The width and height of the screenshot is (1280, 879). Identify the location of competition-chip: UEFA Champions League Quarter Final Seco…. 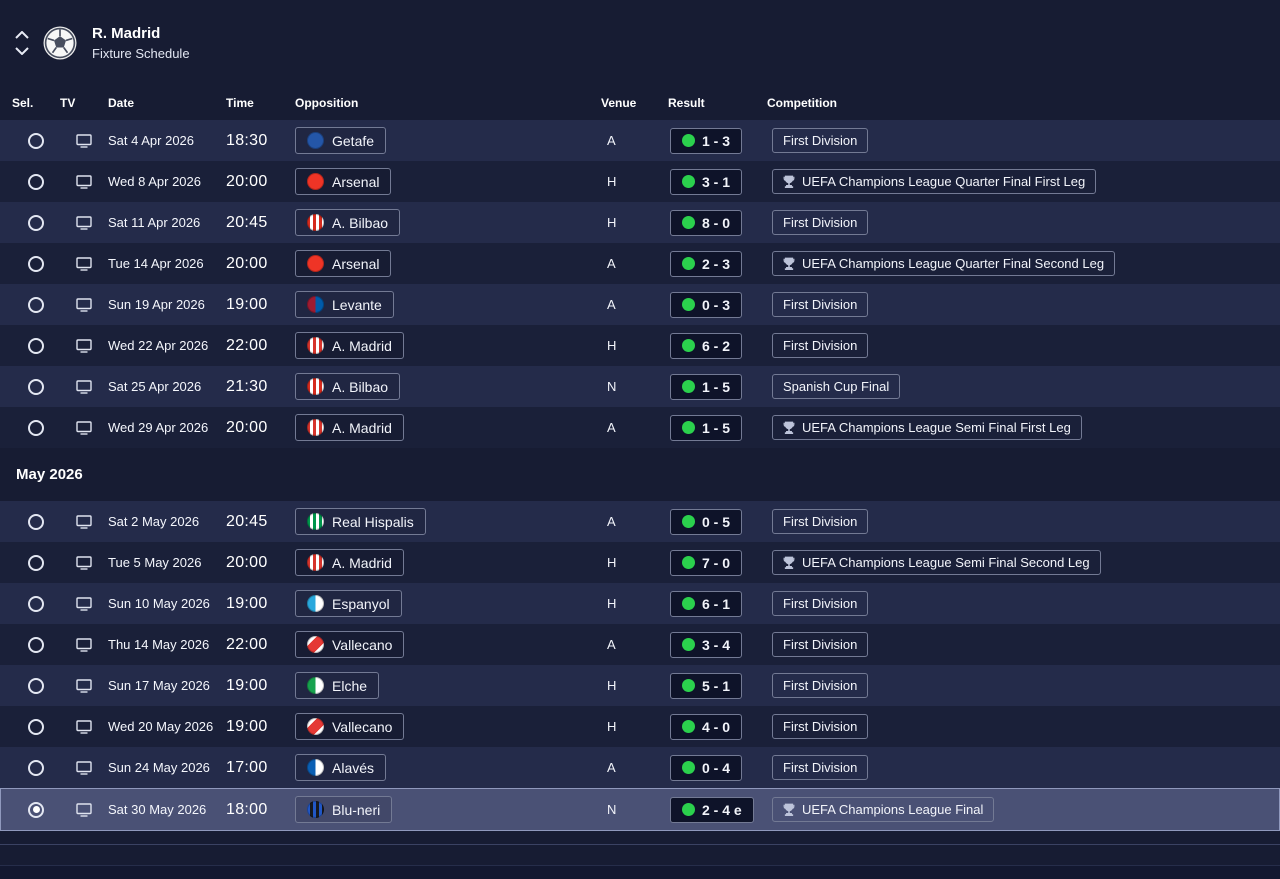
(944, 263).